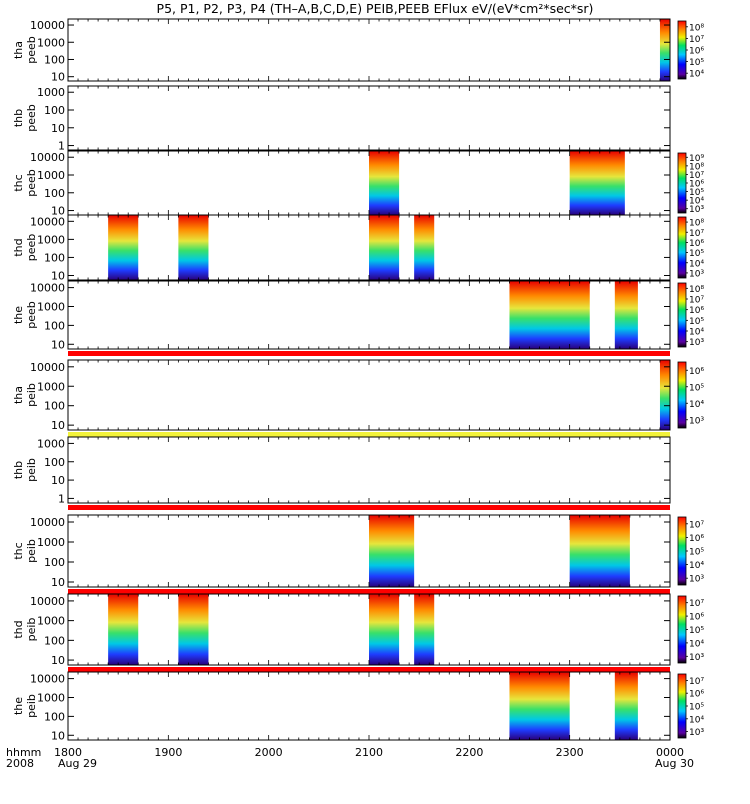 This screenshot has height=804, width=750. What do you see at coordinates (68, 752) in the screenshot?
I see `time-tick-label: 1800` at bounding box center [68, 752].